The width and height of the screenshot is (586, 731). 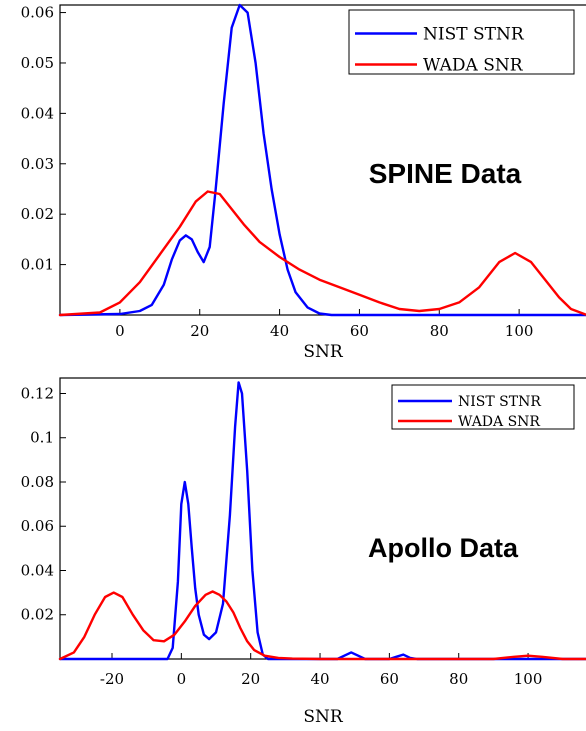 What do you see at coordinates (43, 139) in the screenshot?
I see `y-ticks: 0.01 0.02 0.03 0.04 0.05 0.06` at bounding box center [43, 139].